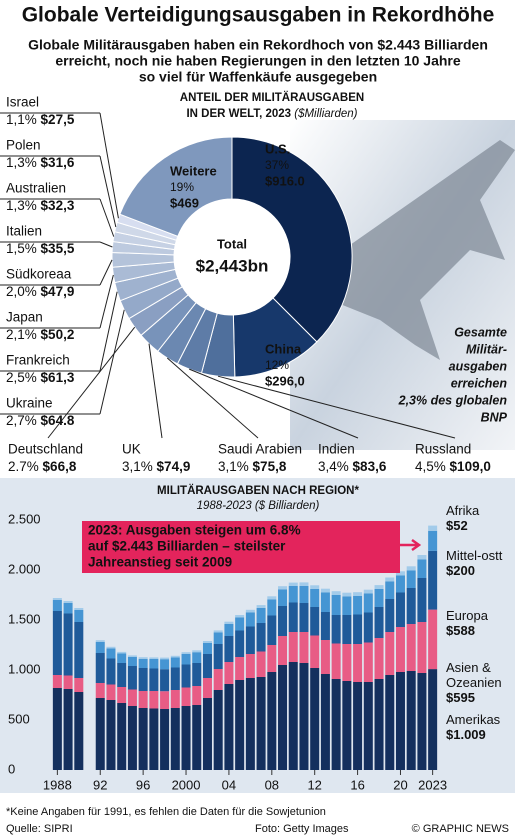  Describe the element at coordinates (277, 365) in the screenshot. I see `slice-share: 12%` at that location.